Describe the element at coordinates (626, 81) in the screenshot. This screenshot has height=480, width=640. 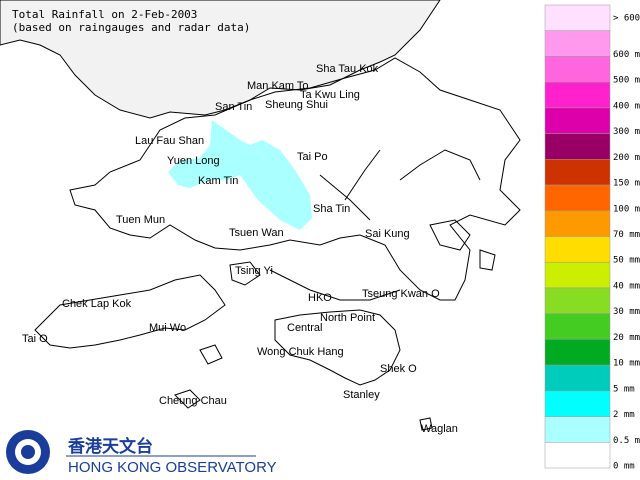
I see `legend-label: 500 mm` at that location.